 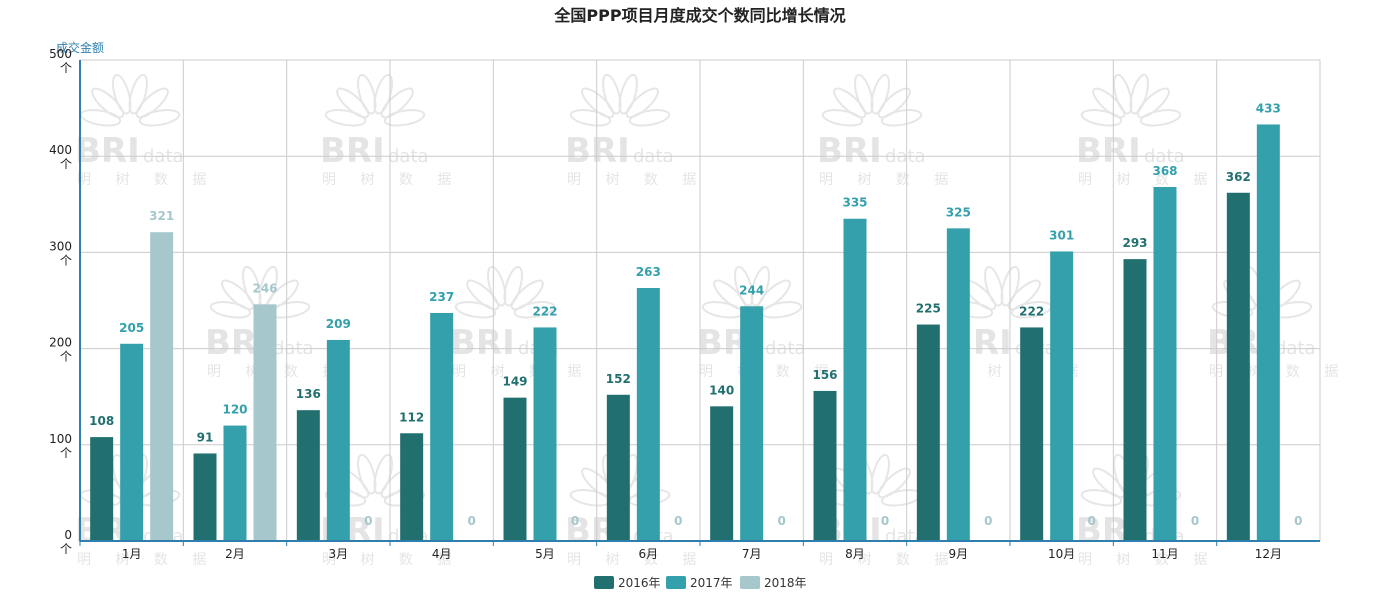 I want to click on data-label: 112, so click(x=411, y=417).